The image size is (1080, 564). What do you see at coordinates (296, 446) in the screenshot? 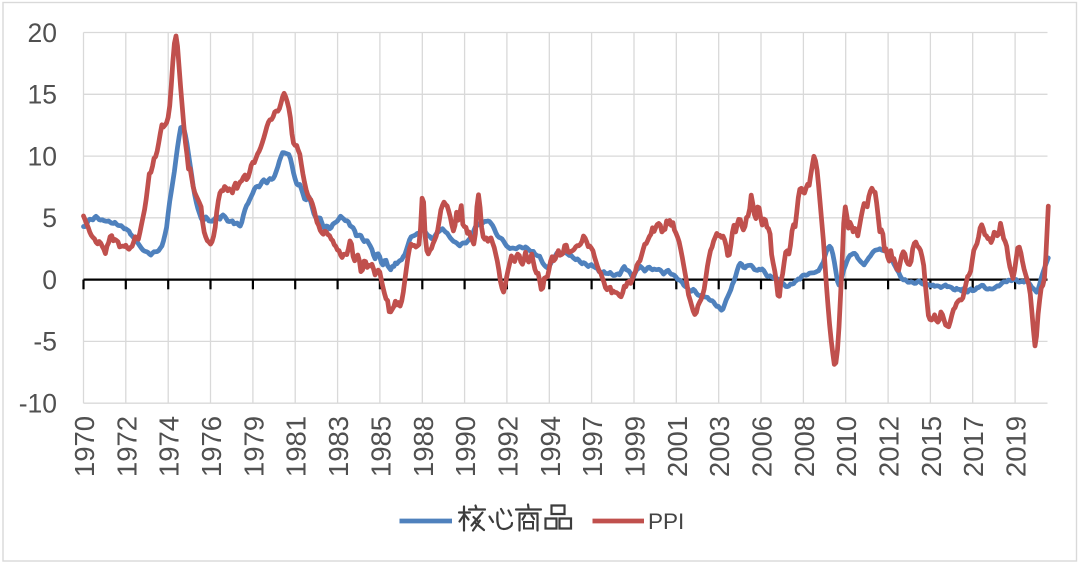
I see `svg-text: 1981` at bounding box center [296, 446].